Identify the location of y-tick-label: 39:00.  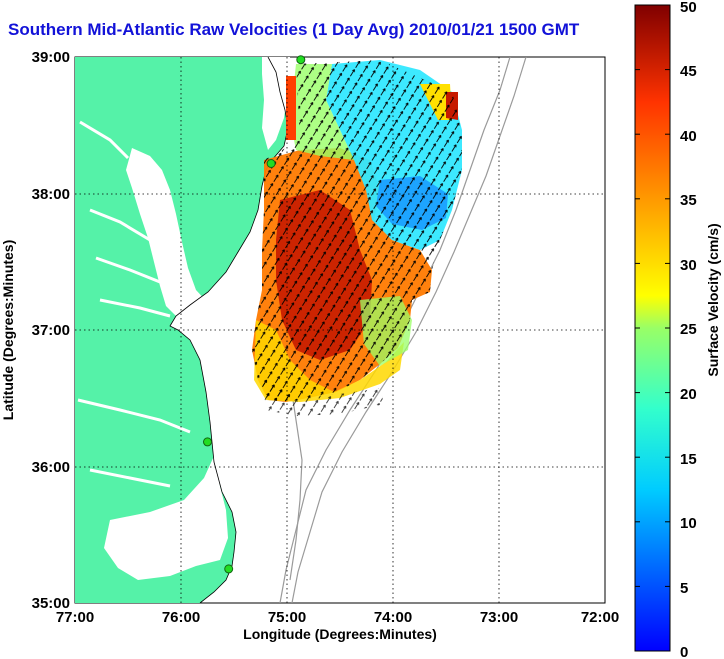
(51, 57).